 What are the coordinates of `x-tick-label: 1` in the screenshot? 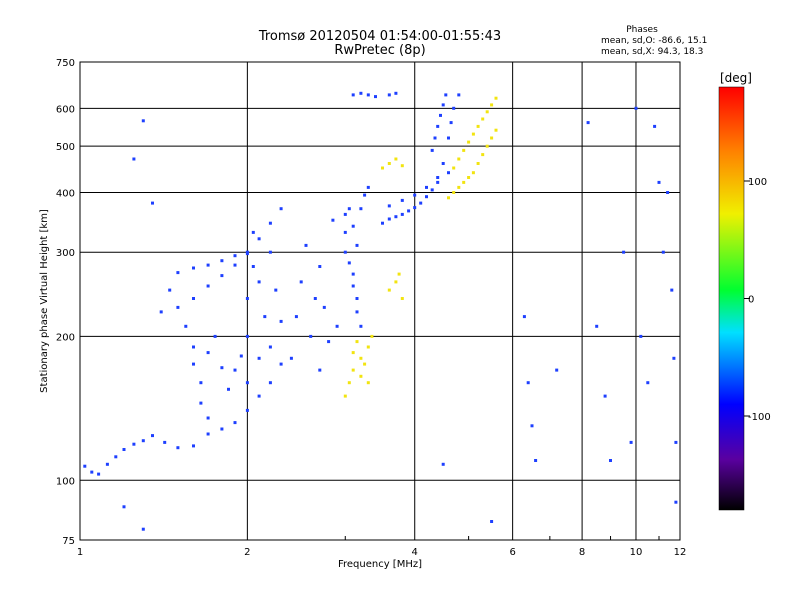 It's located at (80, 552).